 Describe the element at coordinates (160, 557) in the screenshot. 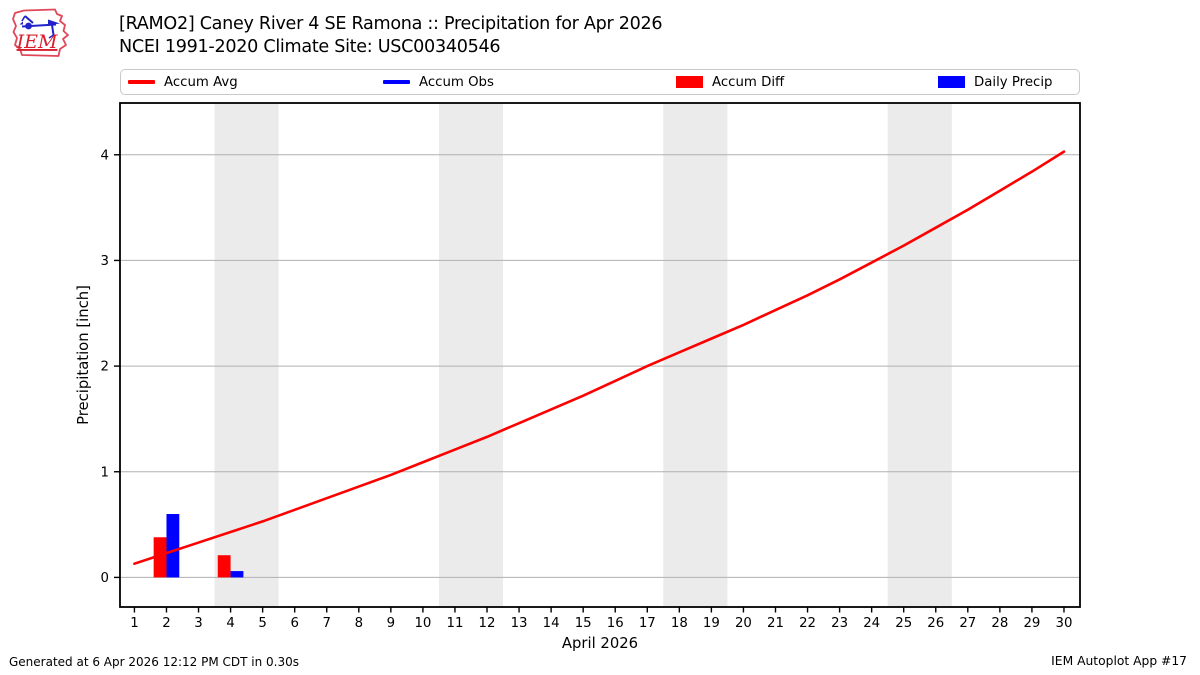

I see `accum-diff-bar-day2` at that location.